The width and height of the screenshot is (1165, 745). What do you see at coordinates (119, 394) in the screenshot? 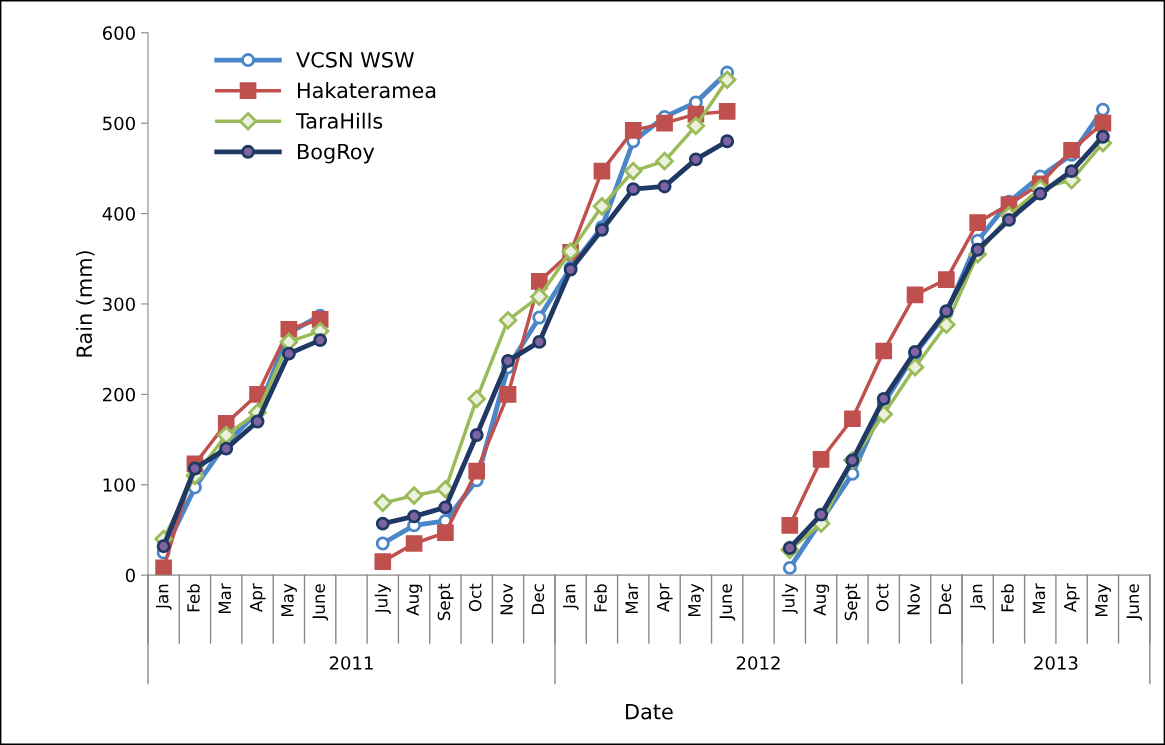
I see `y-tick-label: 200` at bounding box center [119, 394].